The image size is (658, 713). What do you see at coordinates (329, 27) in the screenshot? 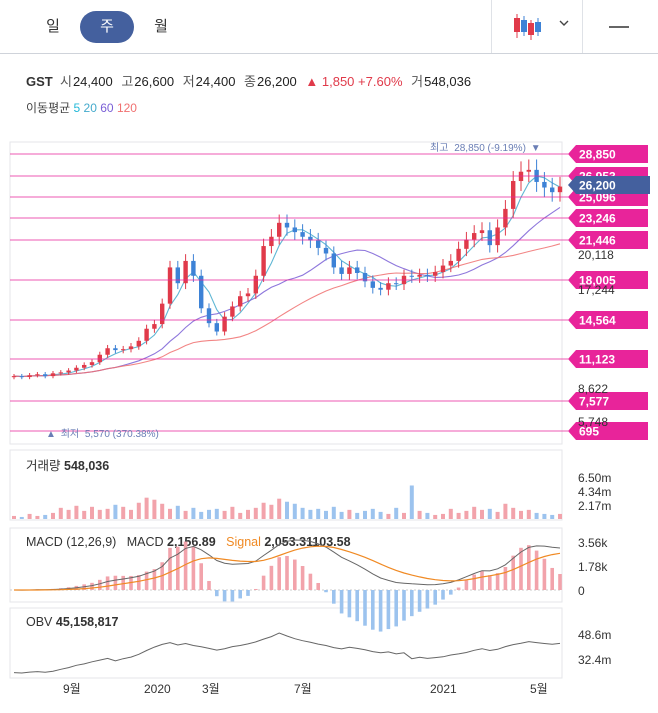
I see `period-tab-bar: 일 주 월` at bounding box center [329, 27].